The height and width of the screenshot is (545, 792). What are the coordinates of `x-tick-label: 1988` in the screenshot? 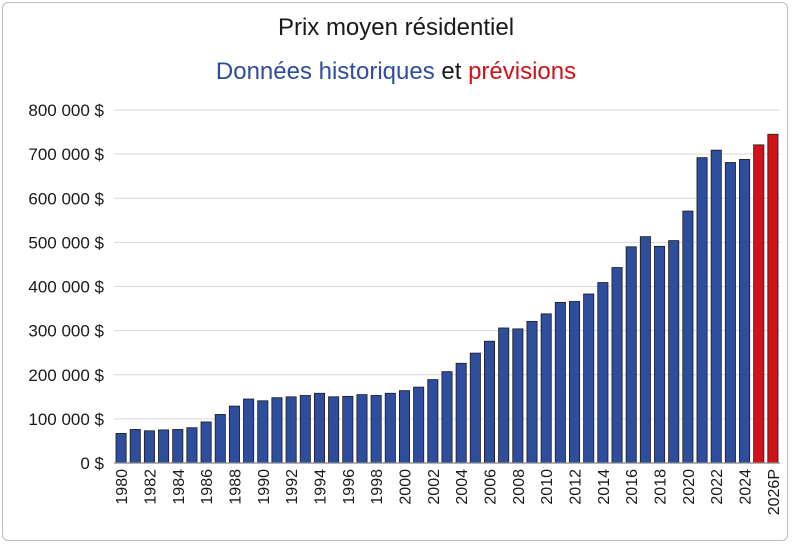 It's located at (235, 487).